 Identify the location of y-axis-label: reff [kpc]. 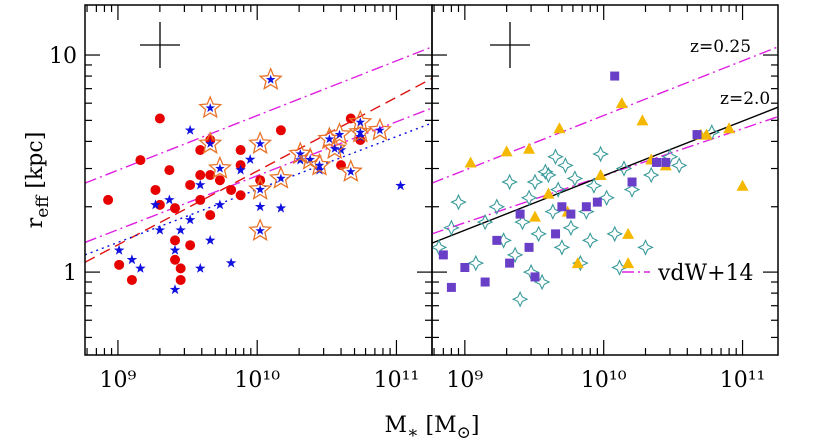
(38, 180).